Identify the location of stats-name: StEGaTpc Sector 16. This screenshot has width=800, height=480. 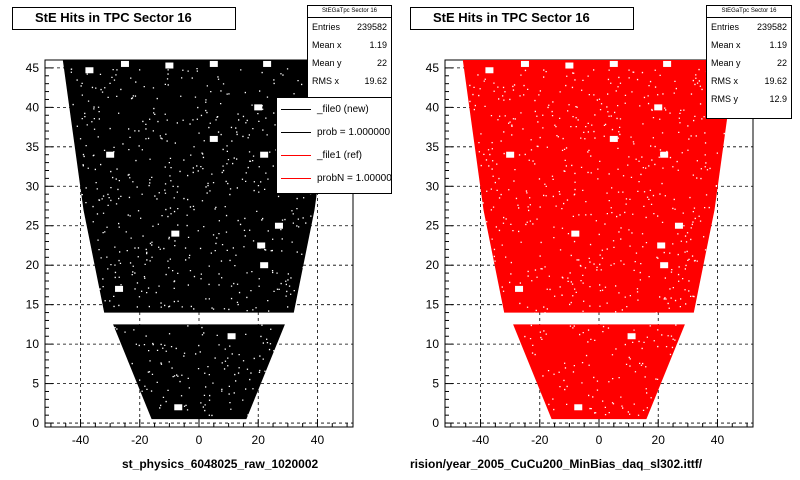
(749, 12).